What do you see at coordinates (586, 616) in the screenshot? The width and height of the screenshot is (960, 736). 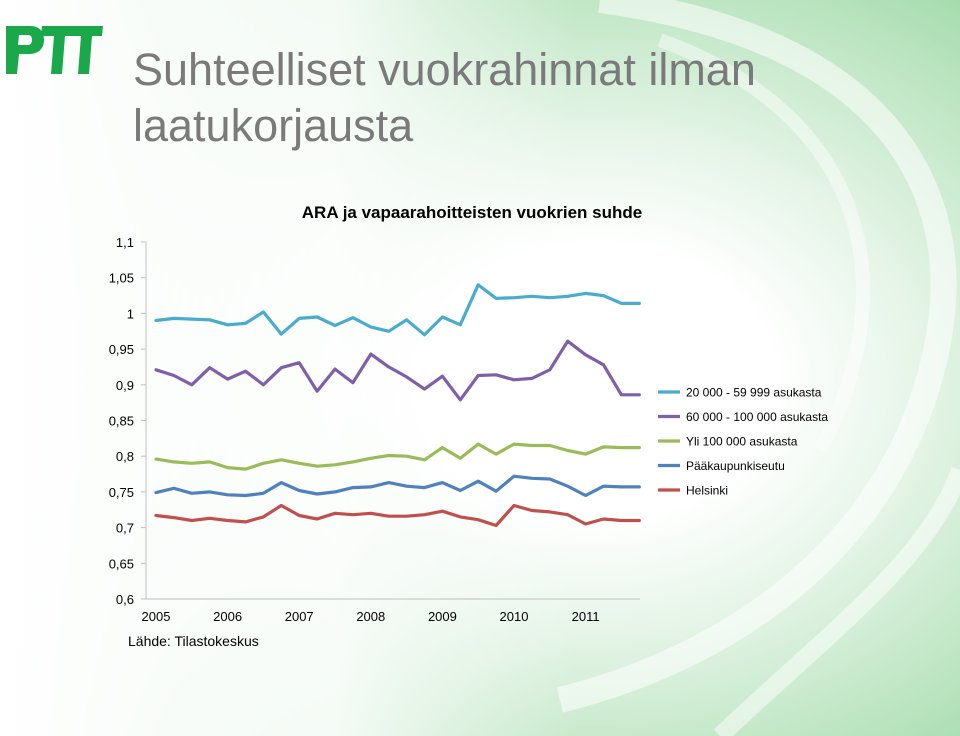 I see `x-tick-label: 2011` at bounding box center [586, 616].